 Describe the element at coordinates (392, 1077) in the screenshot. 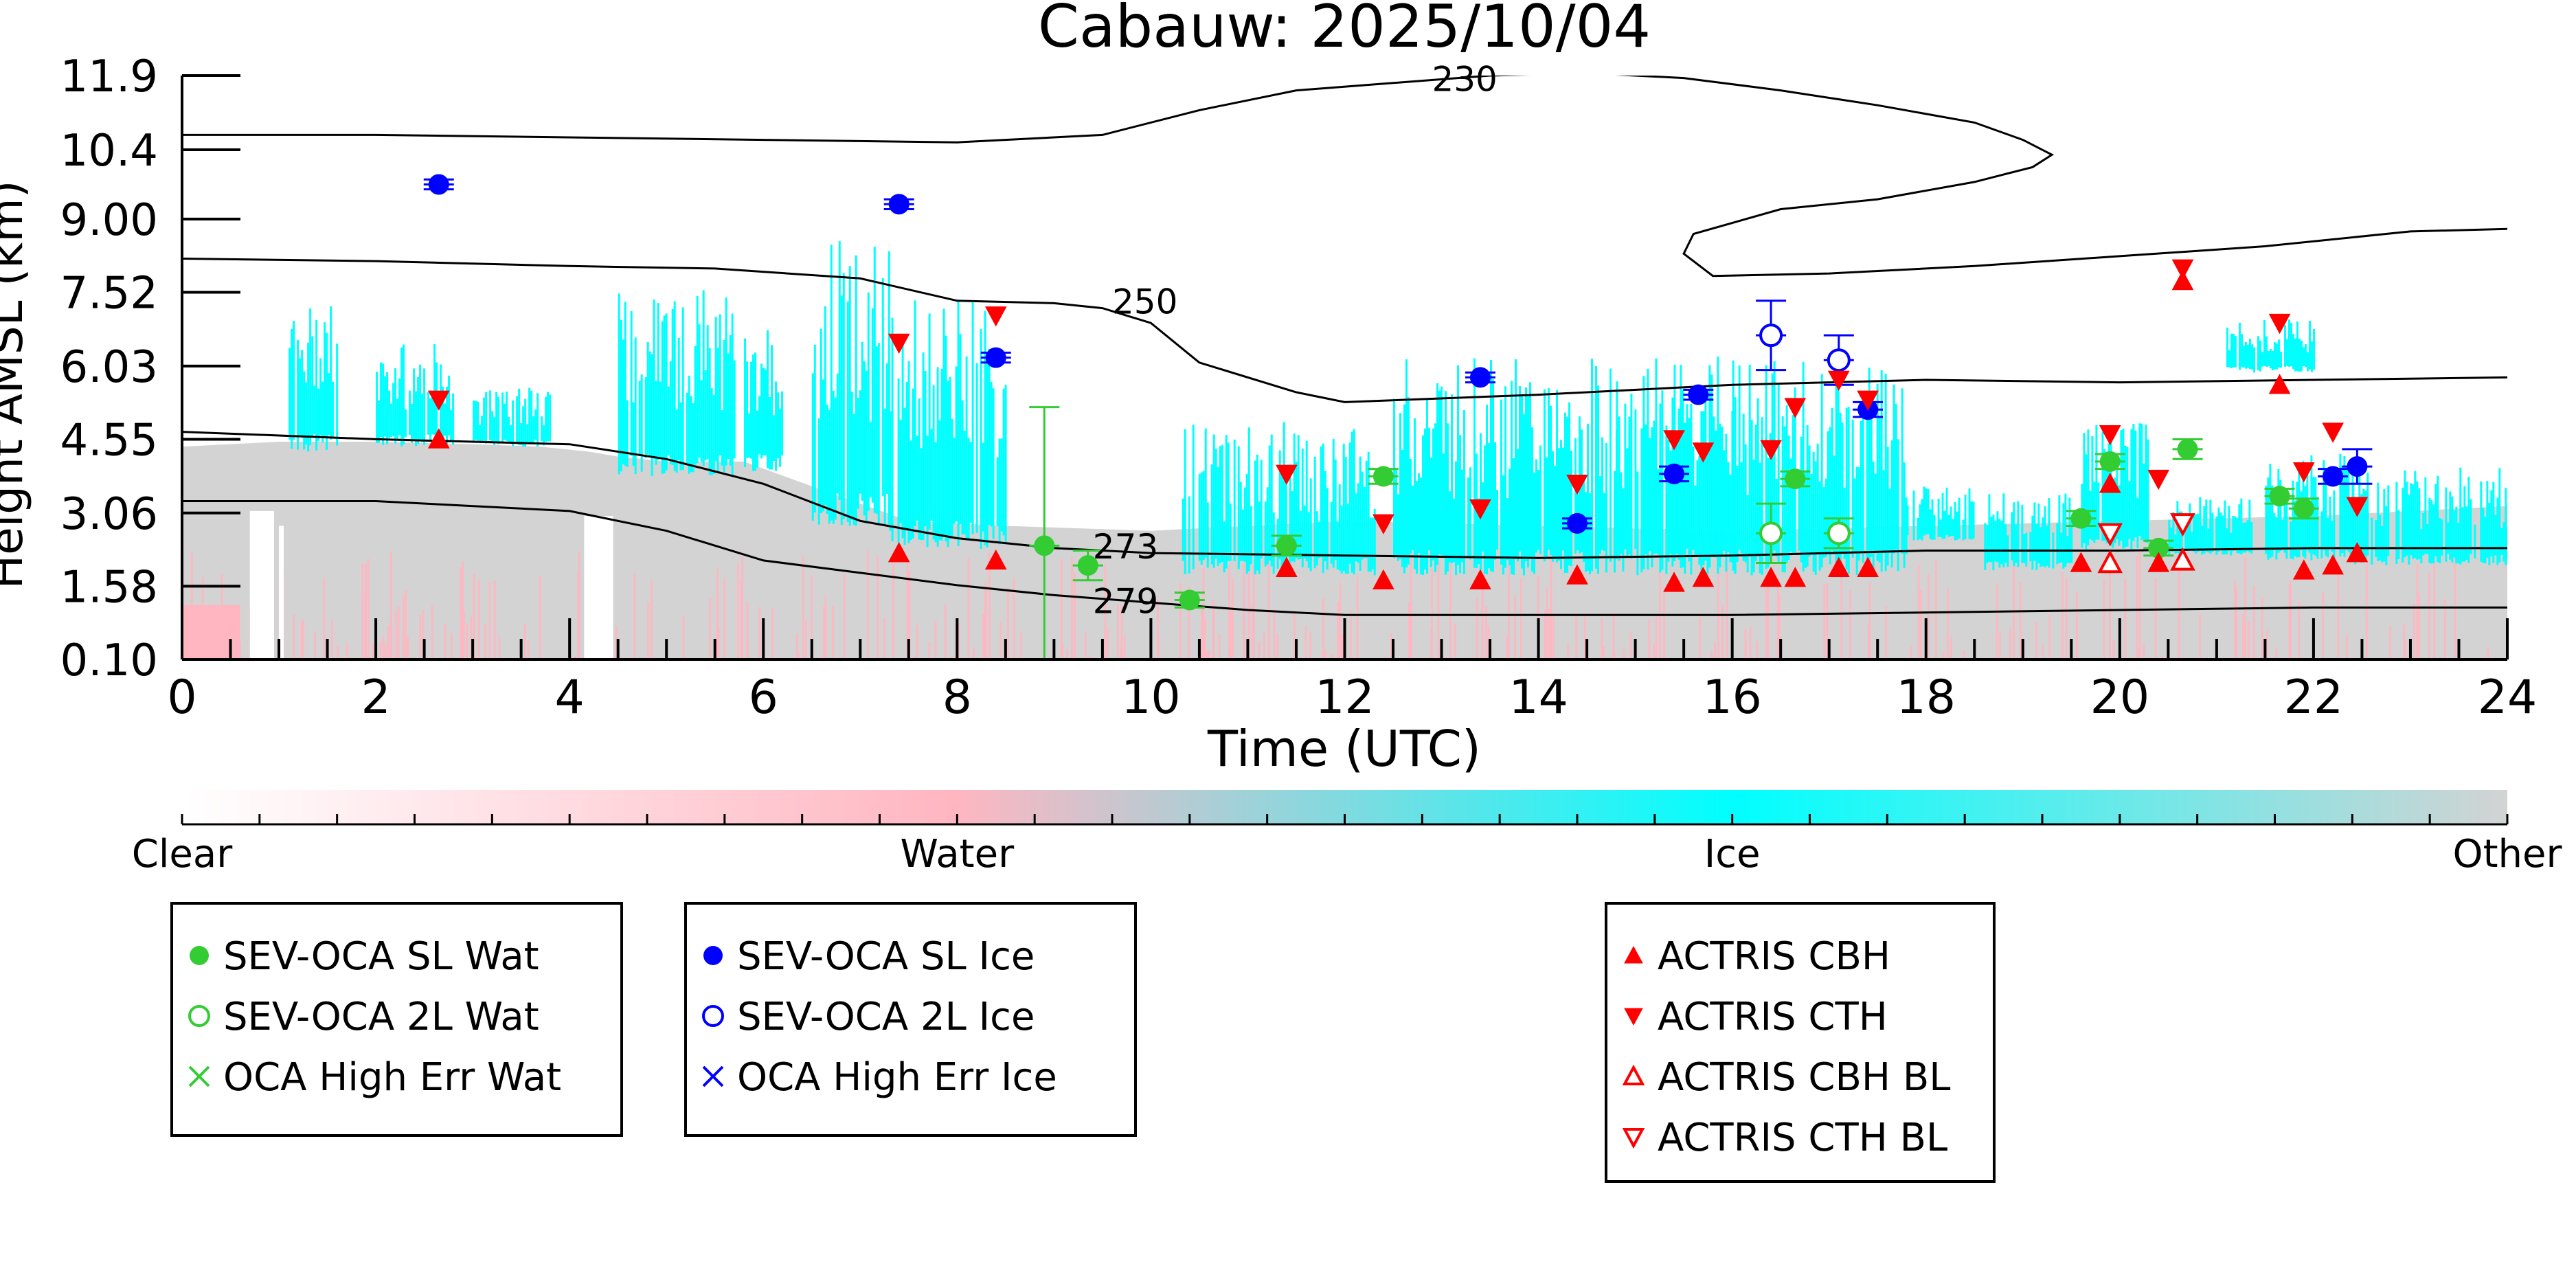

I see `legend-label: OCA High Err Wat` at that location.